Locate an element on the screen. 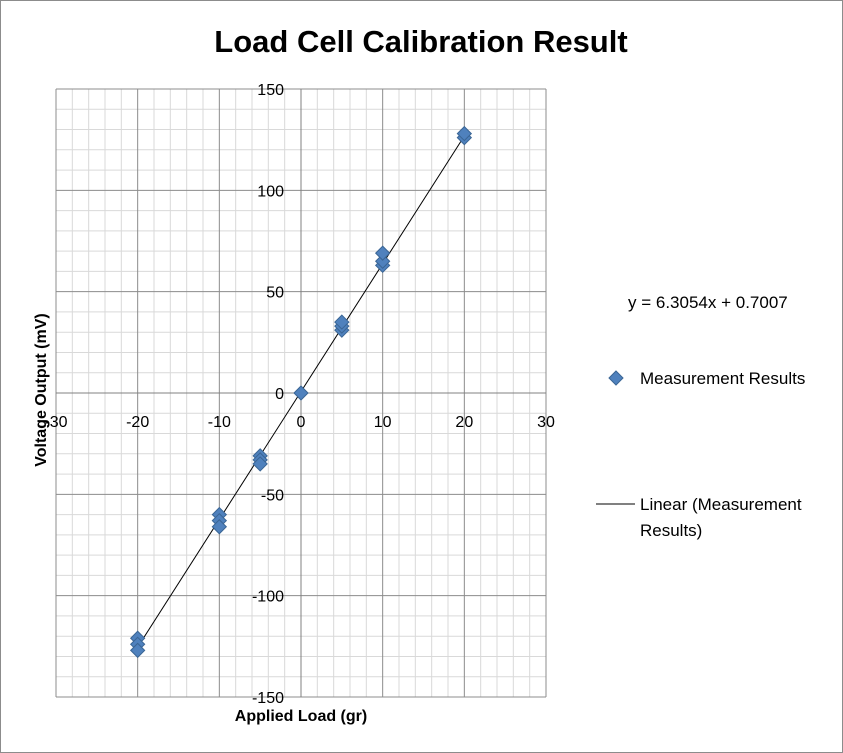  x-tick-label: -30 is located at coordinates (55, 422).